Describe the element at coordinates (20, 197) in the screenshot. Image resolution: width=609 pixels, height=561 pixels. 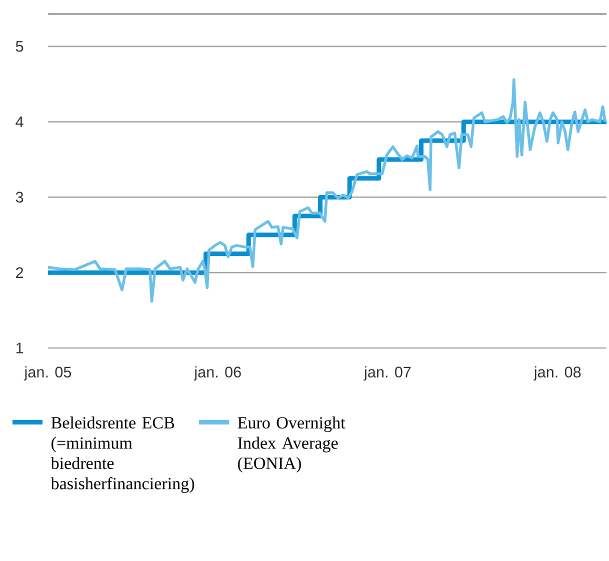
I see `y-tick-label: 3` at that location.